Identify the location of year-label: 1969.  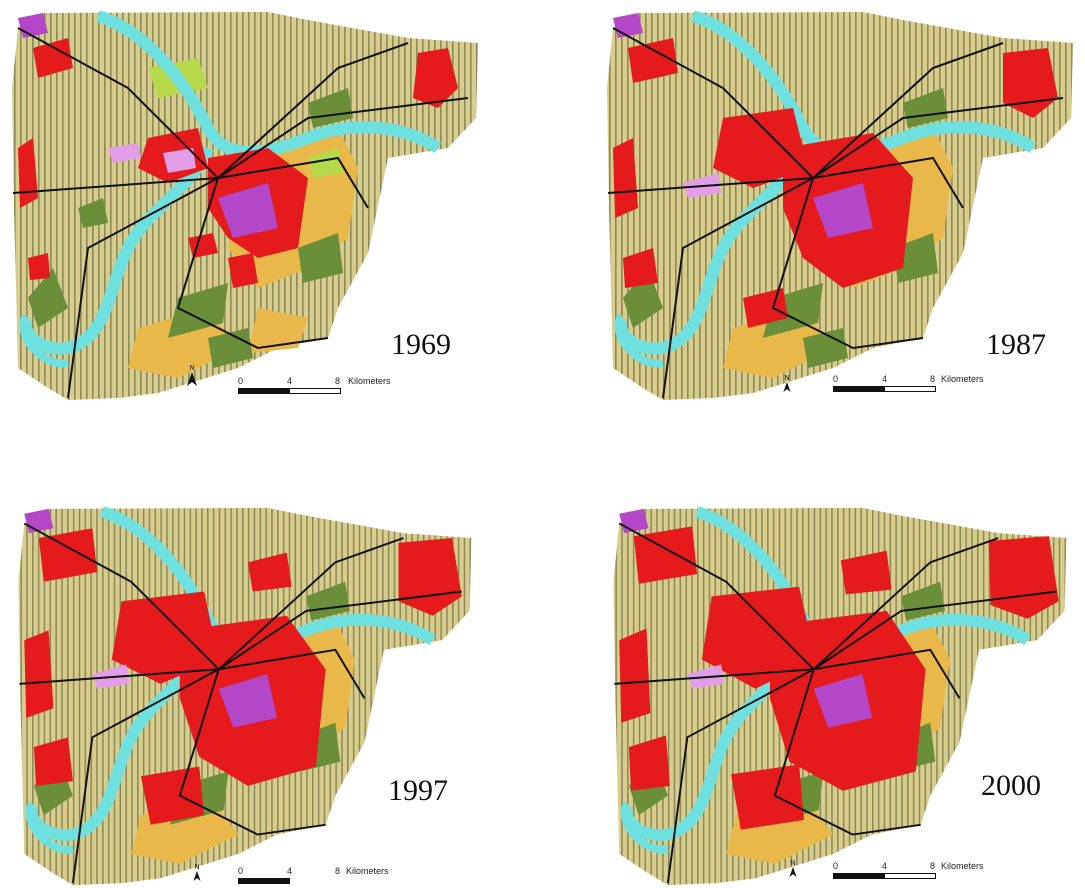
(421, 344).